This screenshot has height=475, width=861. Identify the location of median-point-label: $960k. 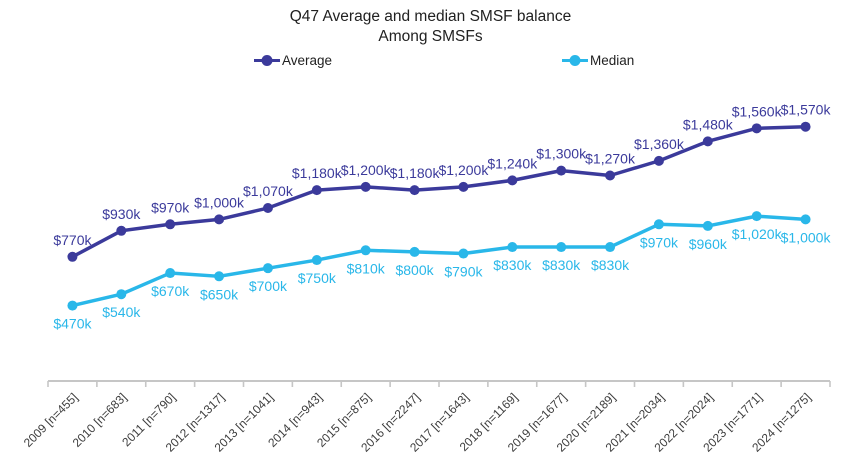
(708, 244).